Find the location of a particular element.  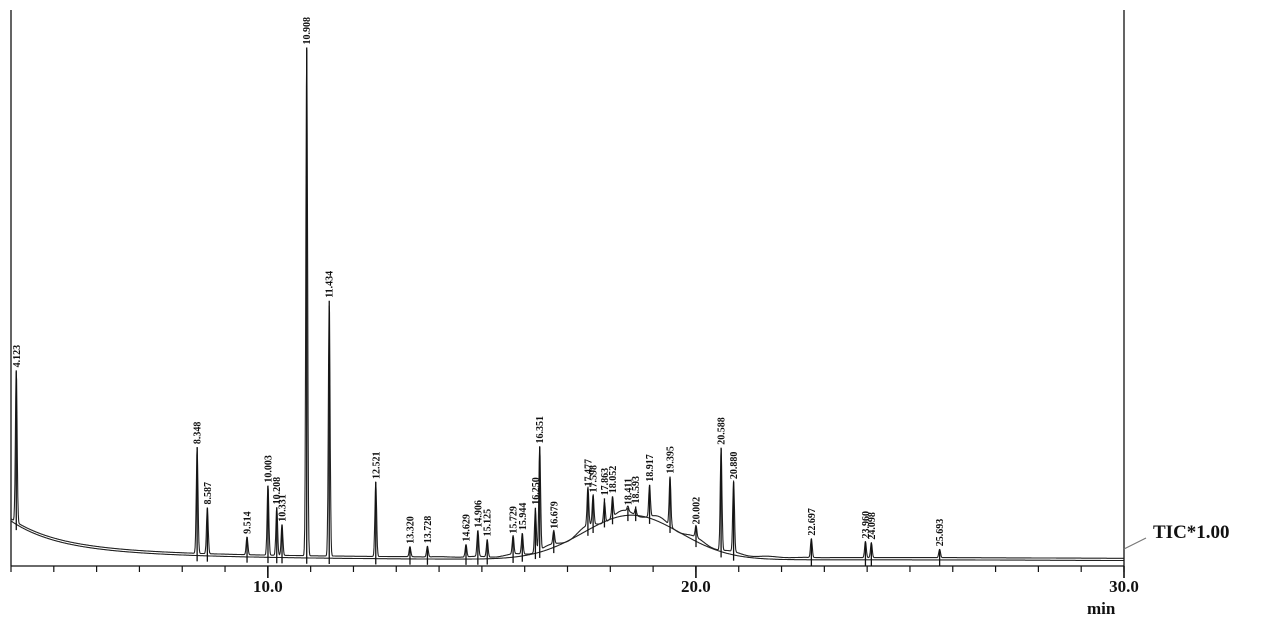

baseline-trace is located at coordinates (567, 538).